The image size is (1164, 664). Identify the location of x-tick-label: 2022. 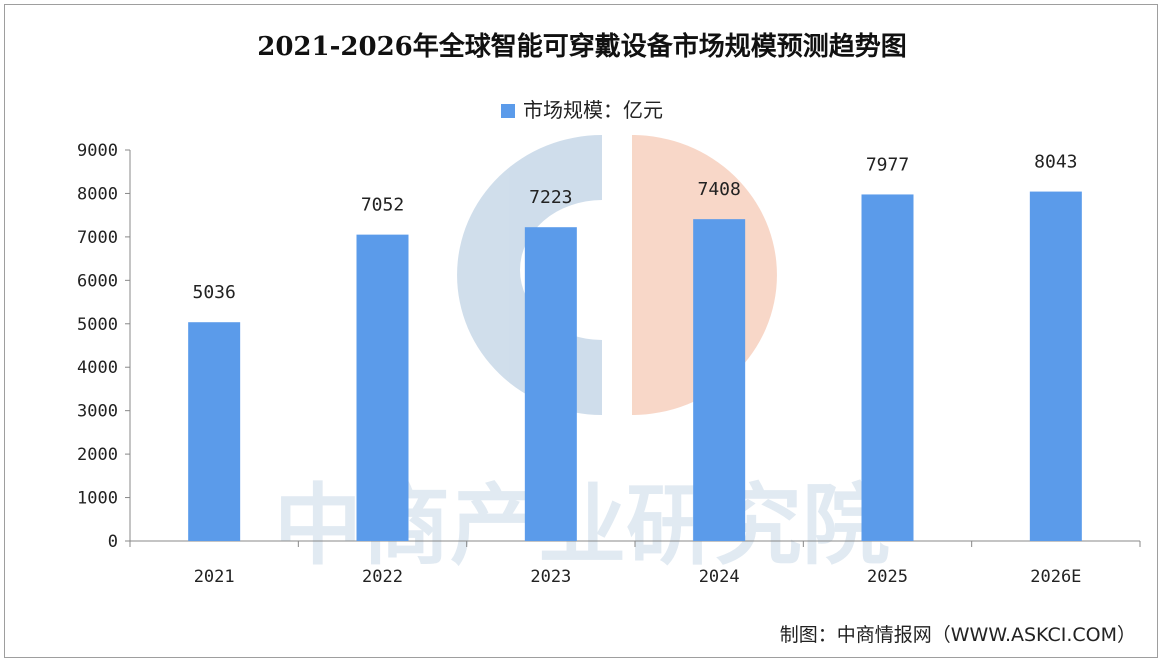
(382, 577).